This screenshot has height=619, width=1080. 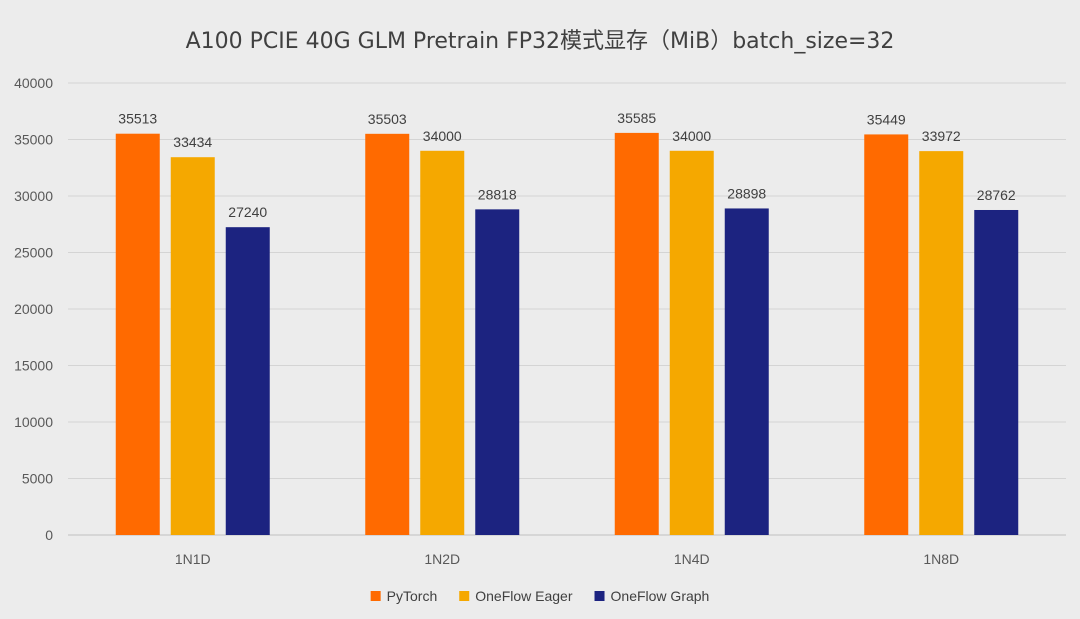 I want to click on data-label: 27240, so click(x=247, y=212).